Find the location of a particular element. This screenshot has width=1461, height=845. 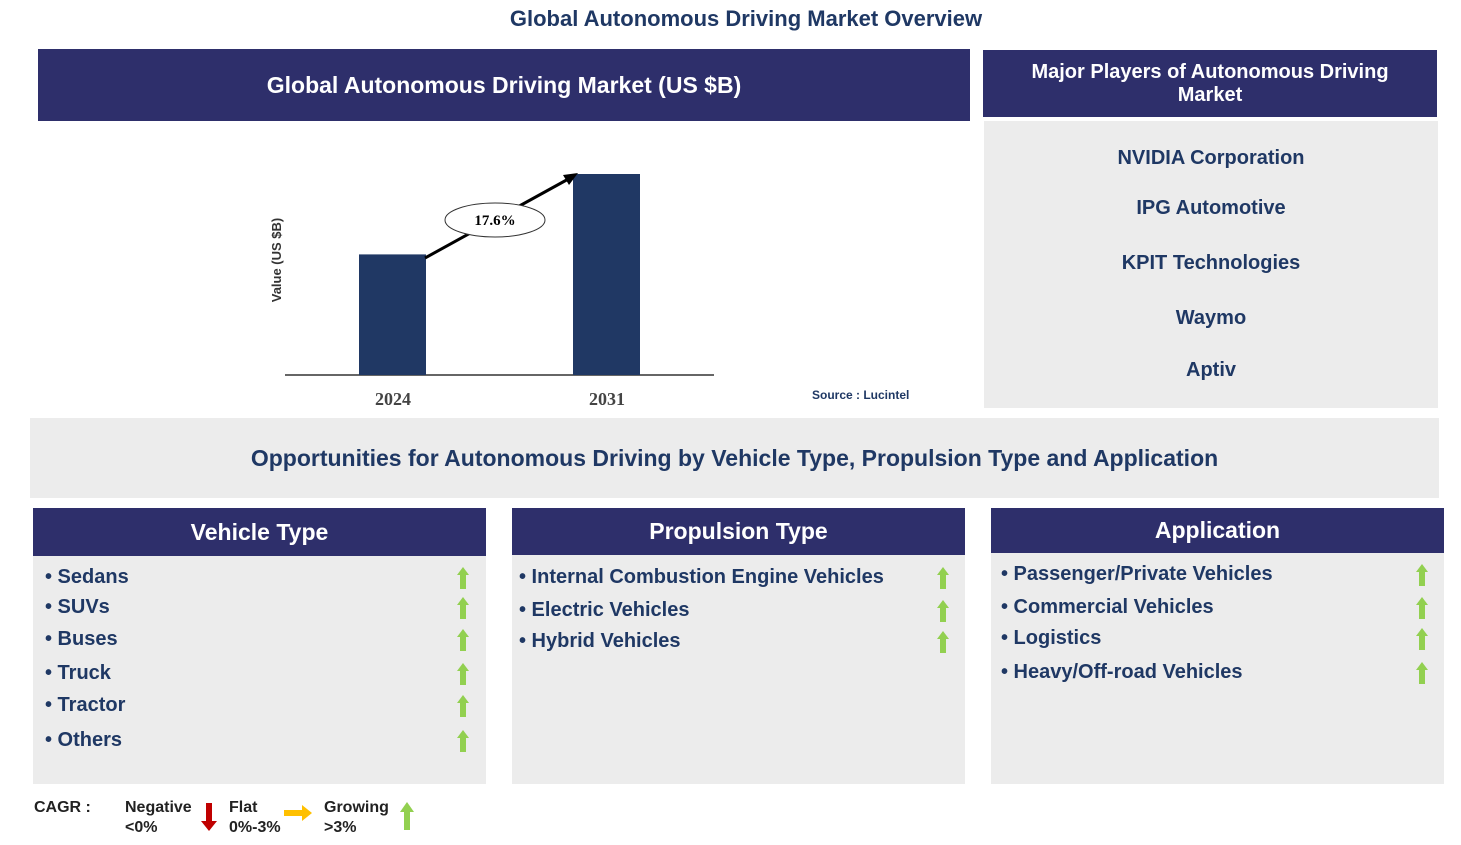

source-label: Source : Lucintel is located at coordinates (860, 395).